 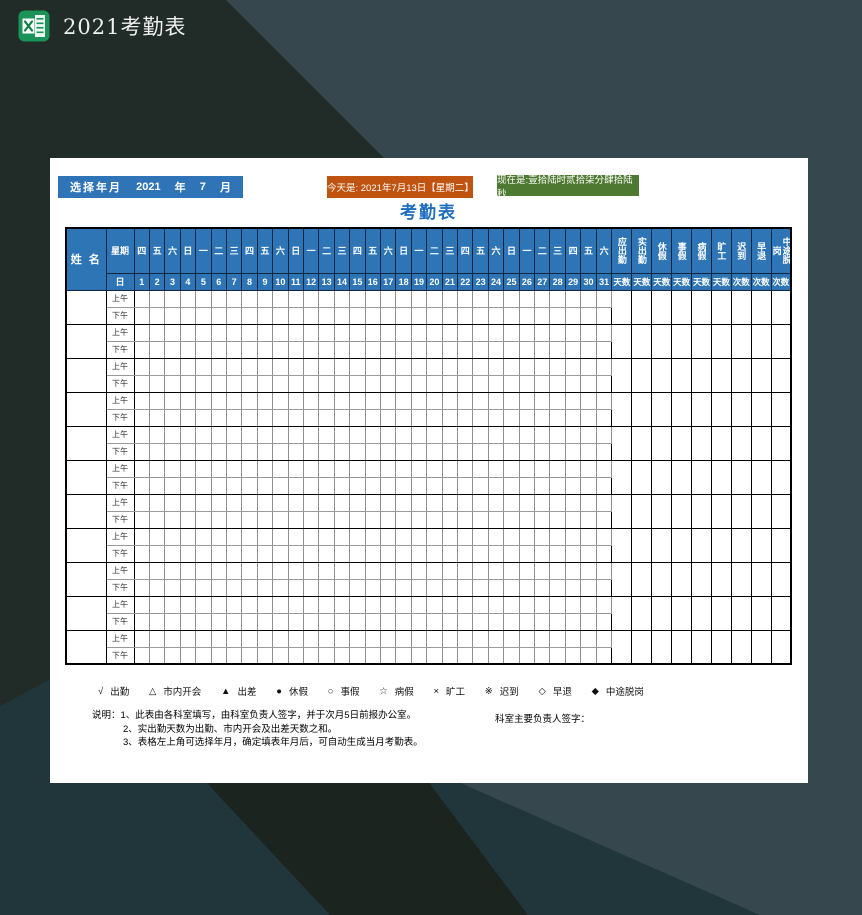 I want to click on year-month-selector: 选择年月 2021 年 7 月, so click(x=150, y=187).